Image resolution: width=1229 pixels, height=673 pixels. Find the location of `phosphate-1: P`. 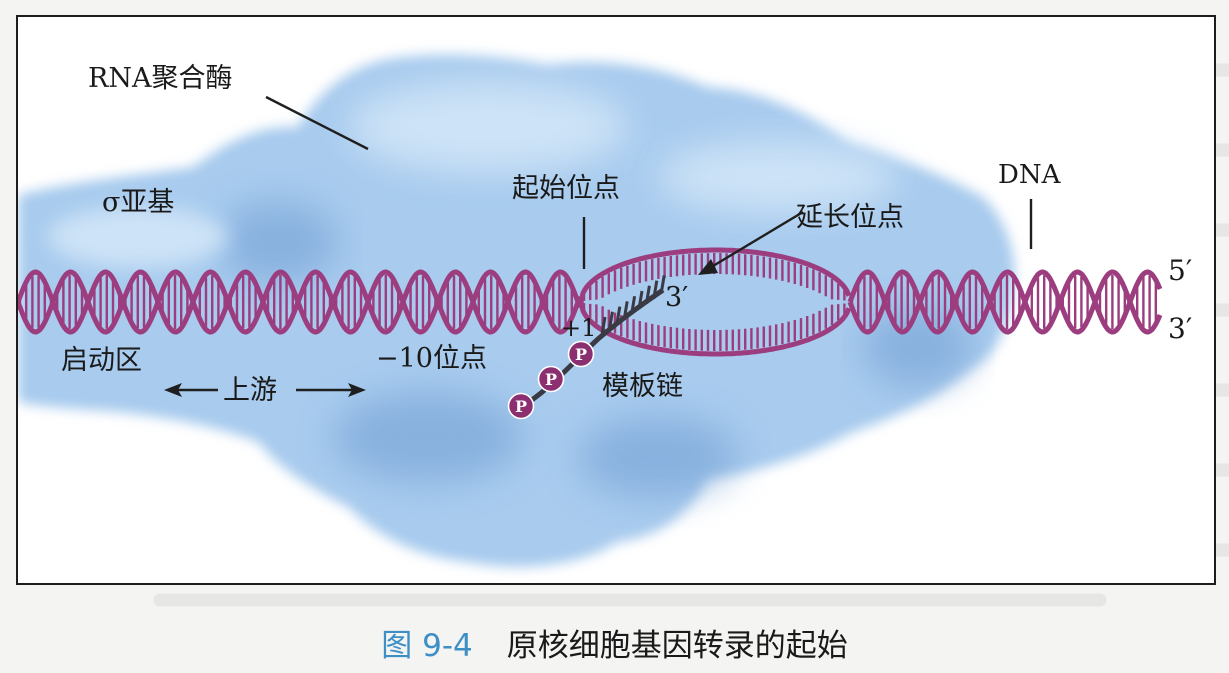

phosphate-1: P is located at coordinates (581, 354).